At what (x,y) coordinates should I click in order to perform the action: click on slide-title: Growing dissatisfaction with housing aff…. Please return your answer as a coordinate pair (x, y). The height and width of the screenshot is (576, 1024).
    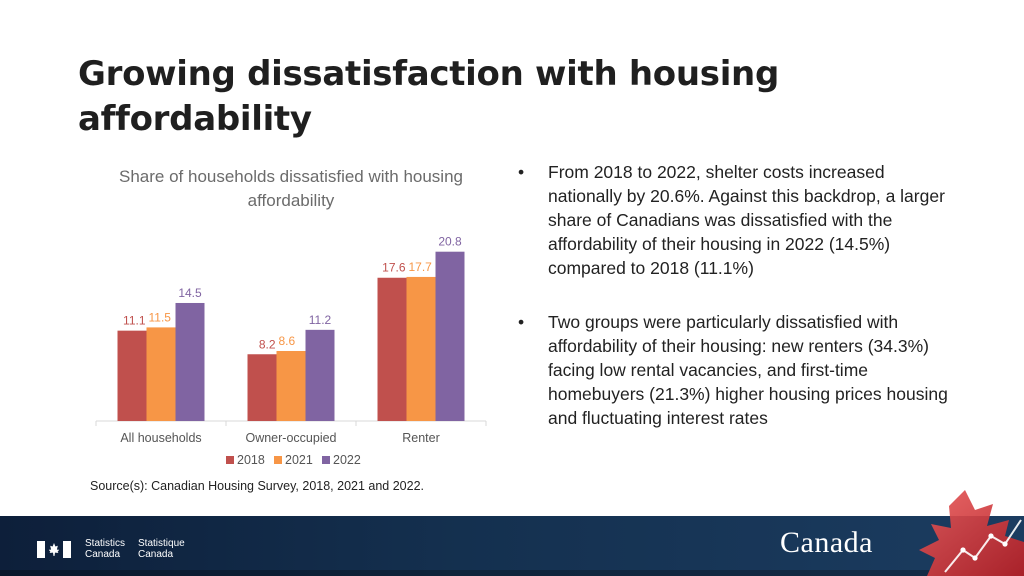
    Looking at the image, I should click on (428, 96).